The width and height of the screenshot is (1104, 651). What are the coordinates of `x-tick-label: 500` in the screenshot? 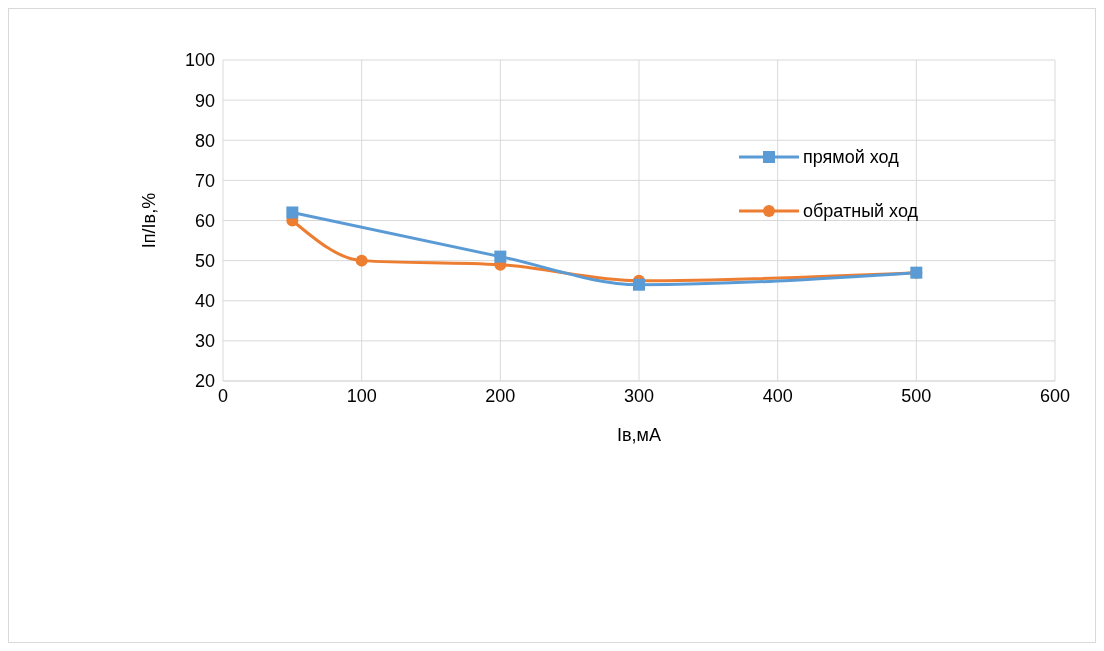 It's located at (916, 395).